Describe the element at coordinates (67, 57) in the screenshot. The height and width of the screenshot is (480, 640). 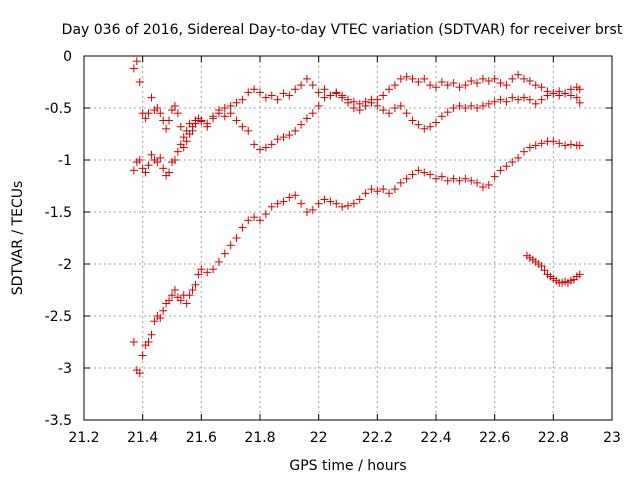
I see `y-tick-label: 0` at that location.